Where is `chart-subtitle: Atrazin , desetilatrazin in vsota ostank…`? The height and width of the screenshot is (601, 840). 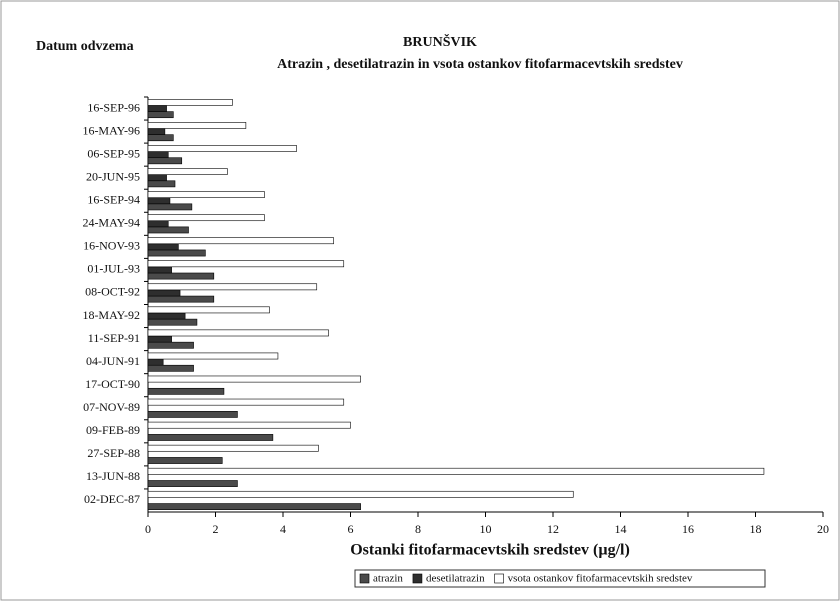
chart-subtitle: Atrazin , desetilatrazin in vsota ostank… is located at coordinates (480, 64).